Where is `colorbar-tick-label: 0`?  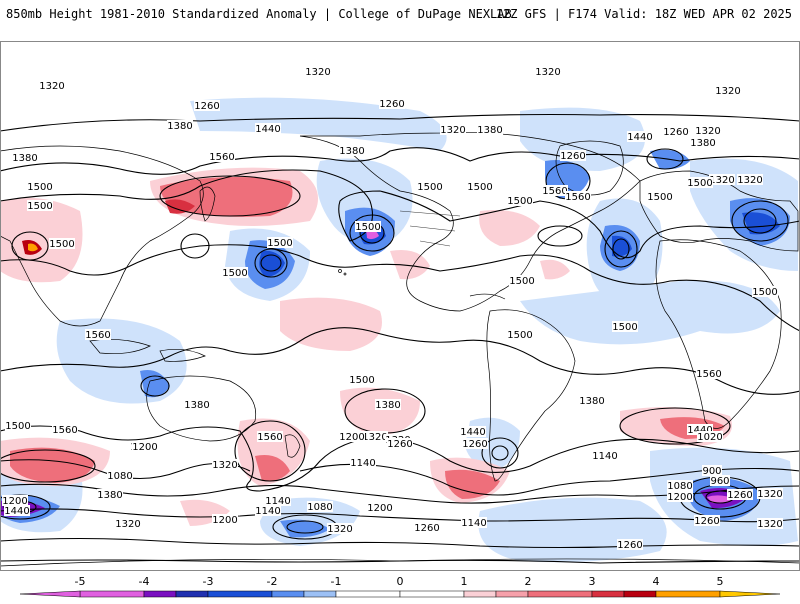
colorbar-tick-label: 0 is located at coordinates (400, 581).